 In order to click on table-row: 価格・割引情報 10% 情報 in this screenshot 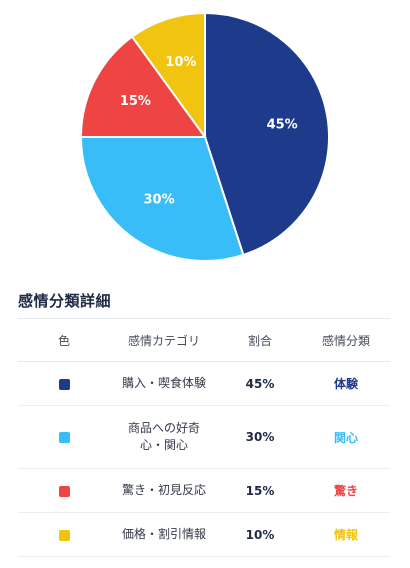, I will do `click(204, 534)`.